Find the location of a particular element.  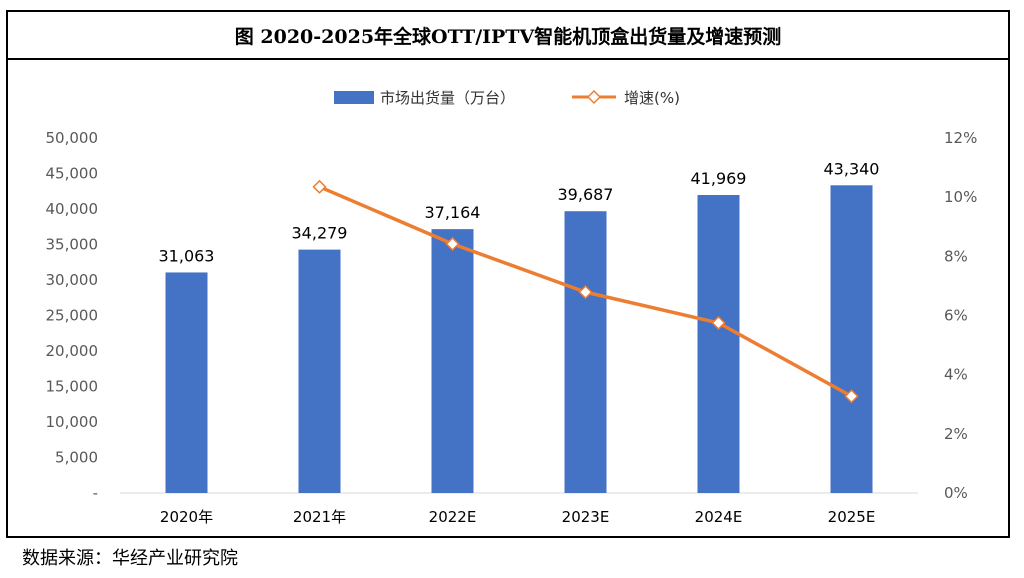

x-tick-label: 2021年 is located at coordinates (319, 517).